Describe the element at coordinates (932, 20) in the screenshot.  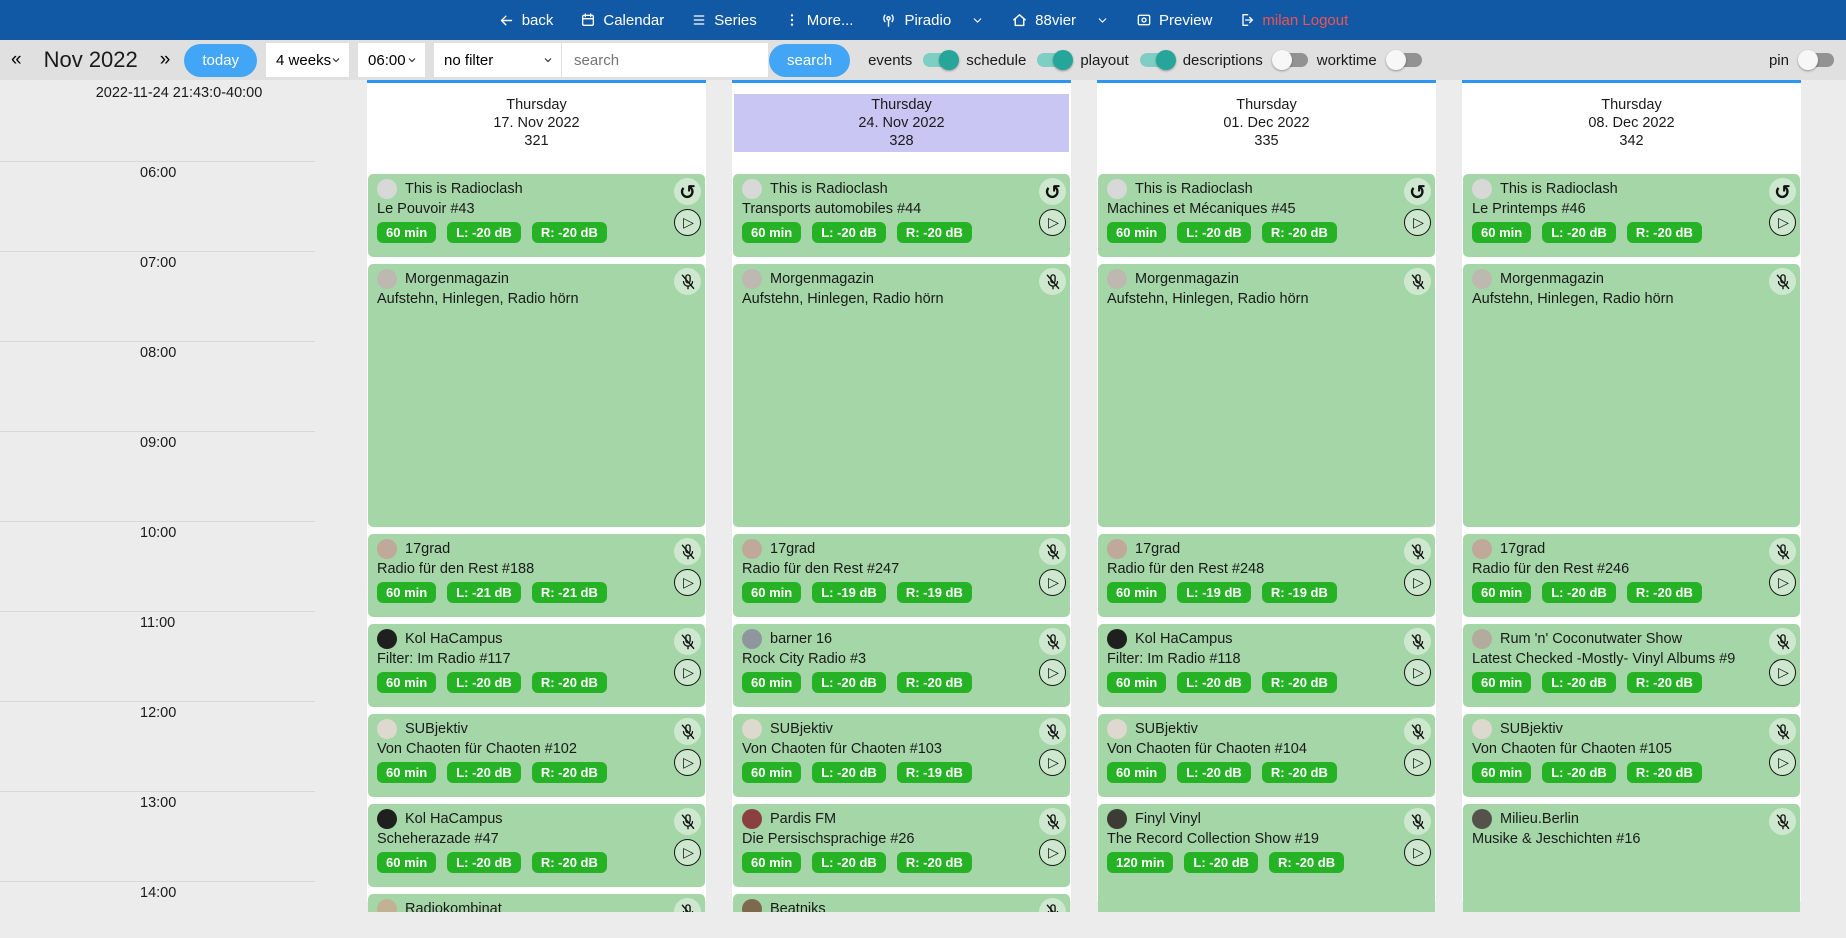
I see `nav-item-piradio: Piradio` at that location.